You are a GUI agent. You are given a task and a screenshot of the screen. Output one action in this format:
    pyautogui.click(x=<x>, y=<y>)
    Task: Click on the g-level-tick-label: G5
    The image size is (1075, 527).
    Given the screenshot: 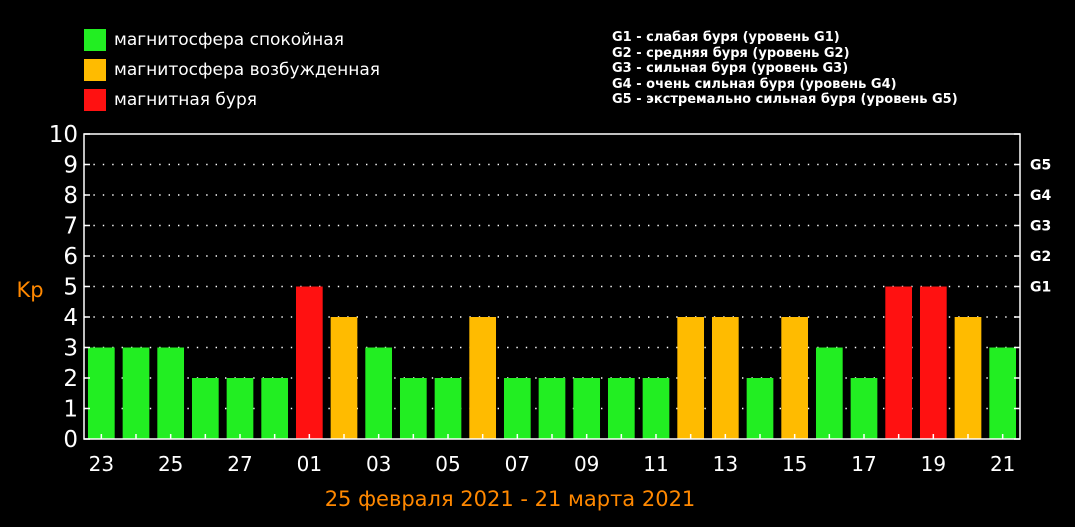 What is the action you would take?
    pyautogui.click(x=1040, y=166)
    